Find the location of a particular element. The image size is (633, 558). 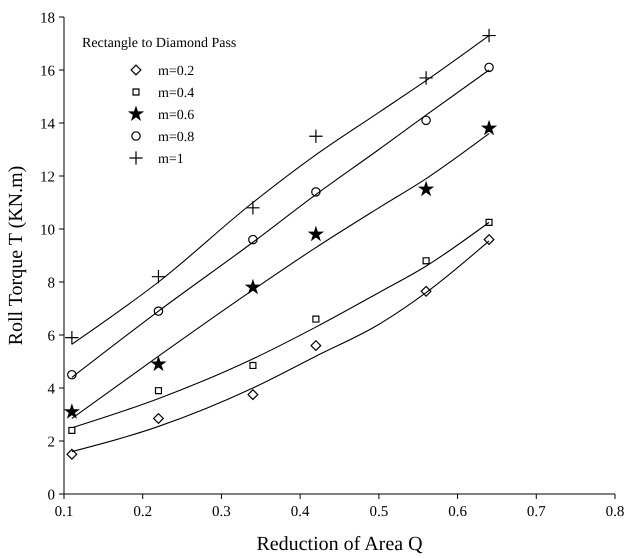

y-tick-label: 16 is located at coordinates (48, 71).